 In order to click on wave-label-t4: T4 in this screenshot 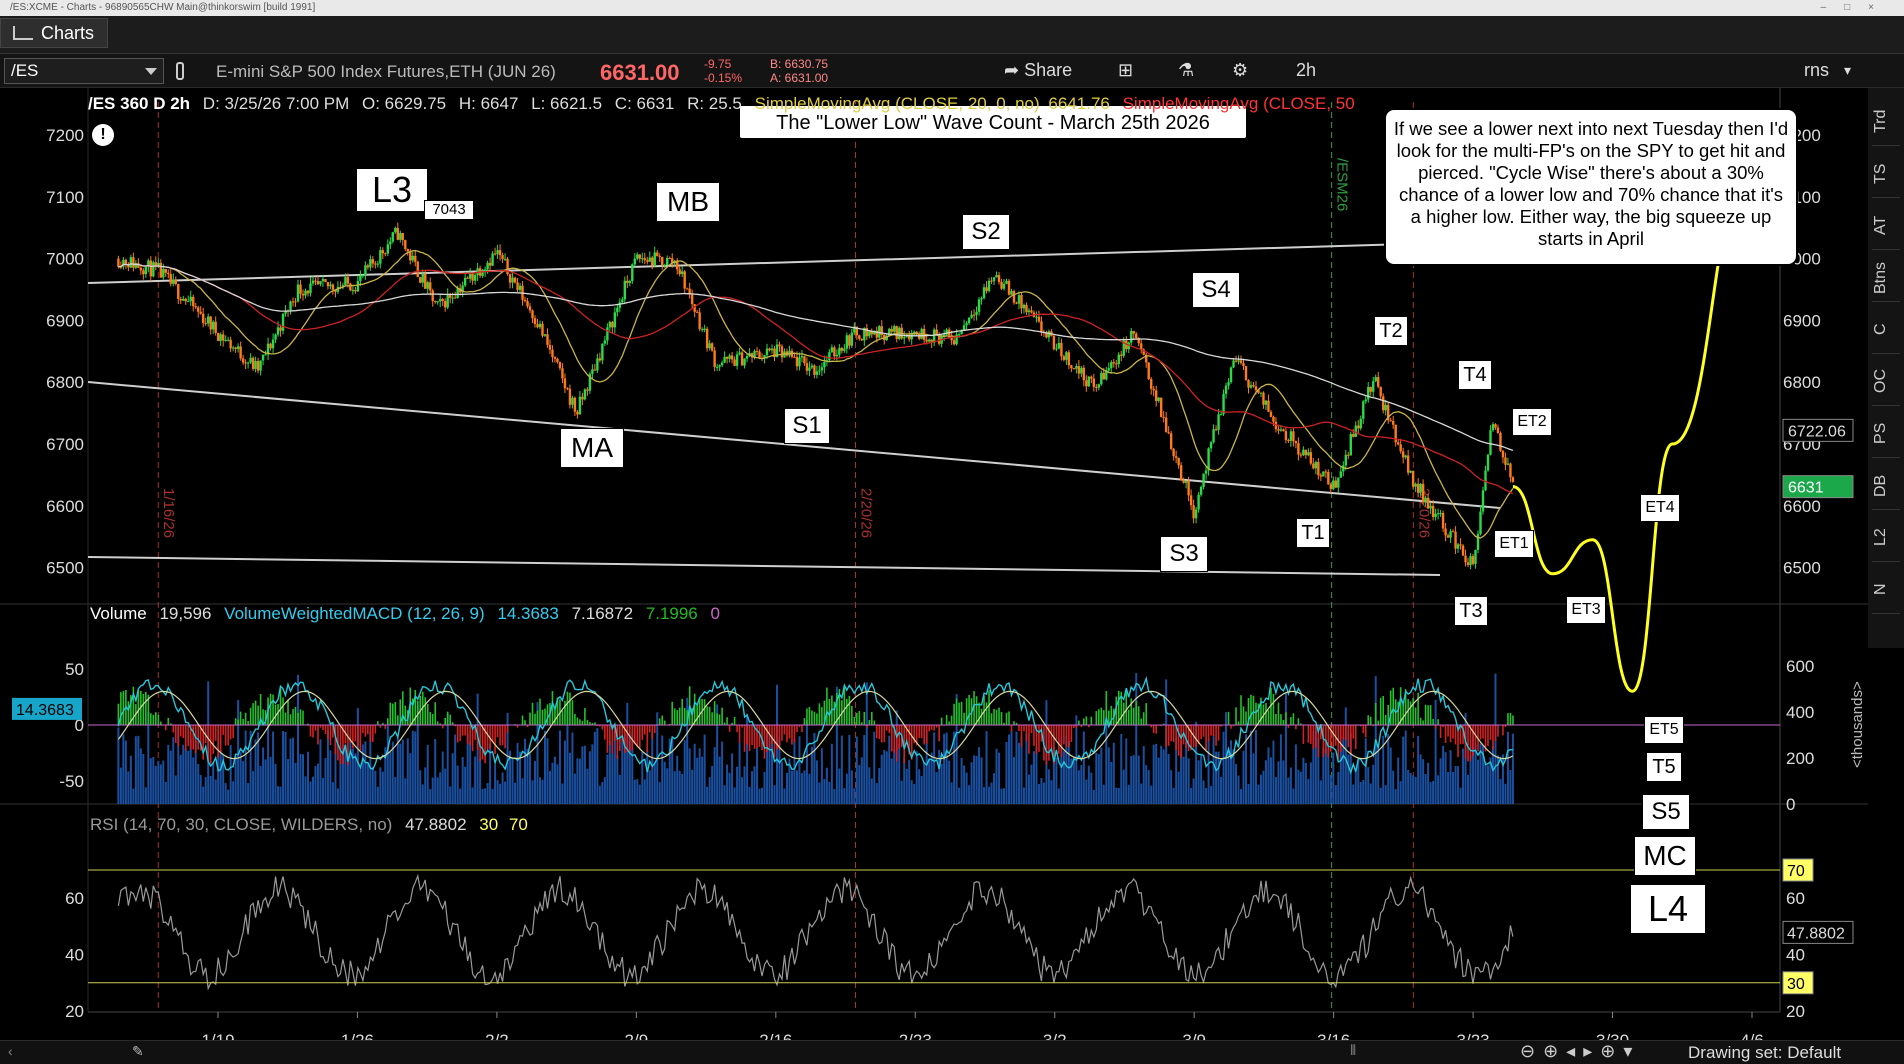, I will do `click(1475, 375)`.